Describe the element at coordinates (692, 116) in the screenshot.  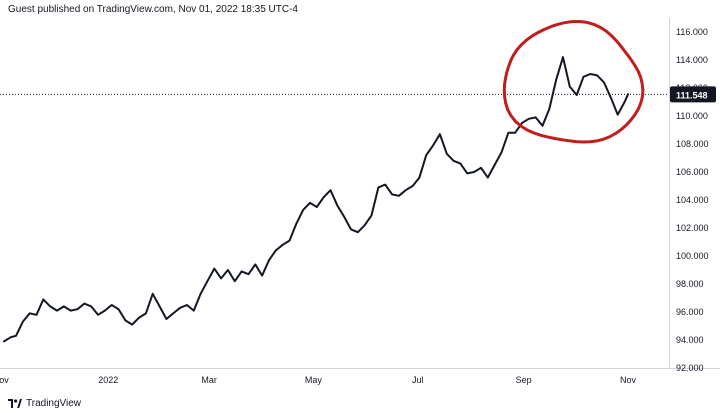
I see `y-tick-label: 110.000` at that location.